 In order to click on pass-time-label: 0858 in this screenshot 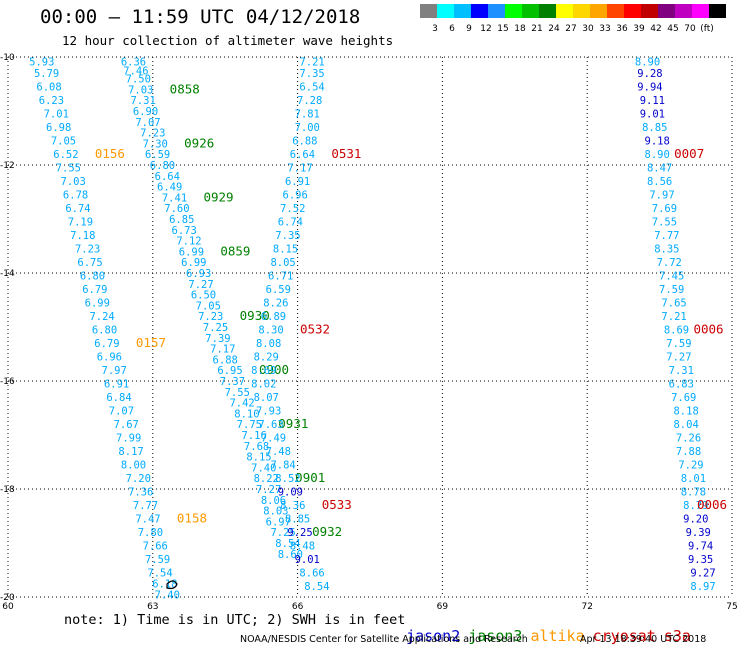, I will do `click(185, 88)`.